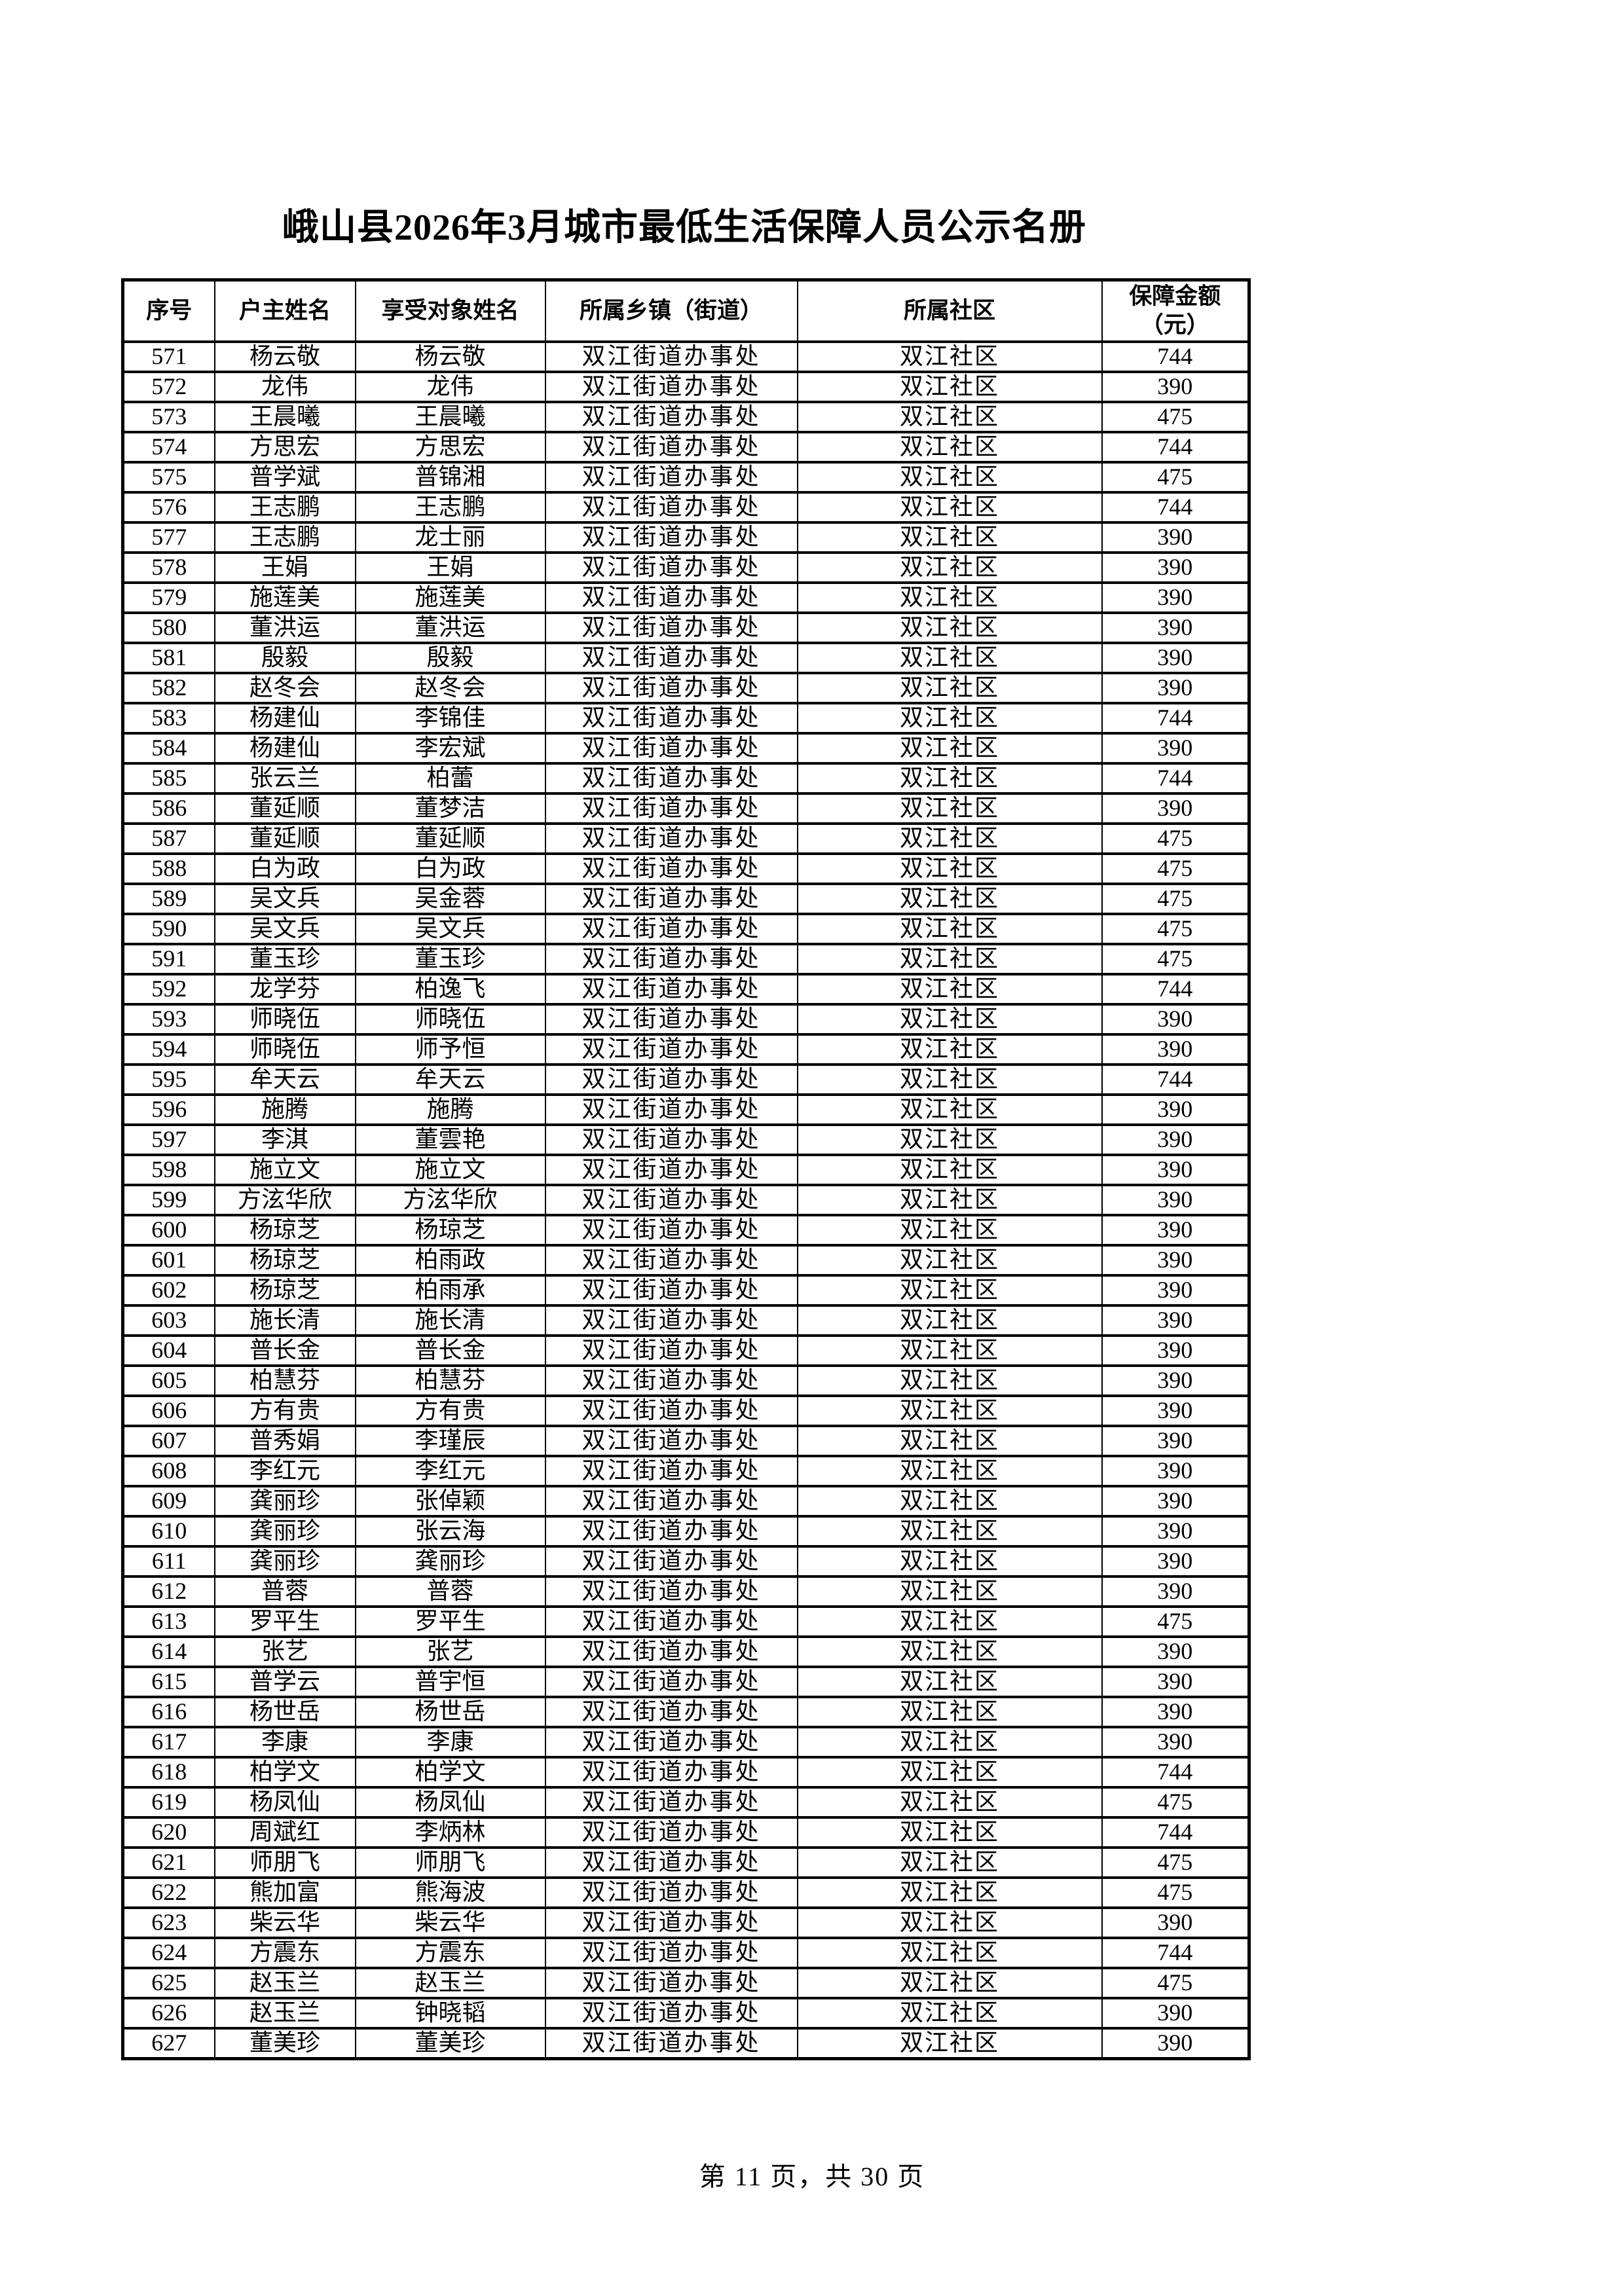  What do you see at coordinates (686, 868) in the screenshot?
I see `table-row: 588 白为政 白为政 双江街道办事处 双江社区 475` at bounding box center [686, 868].